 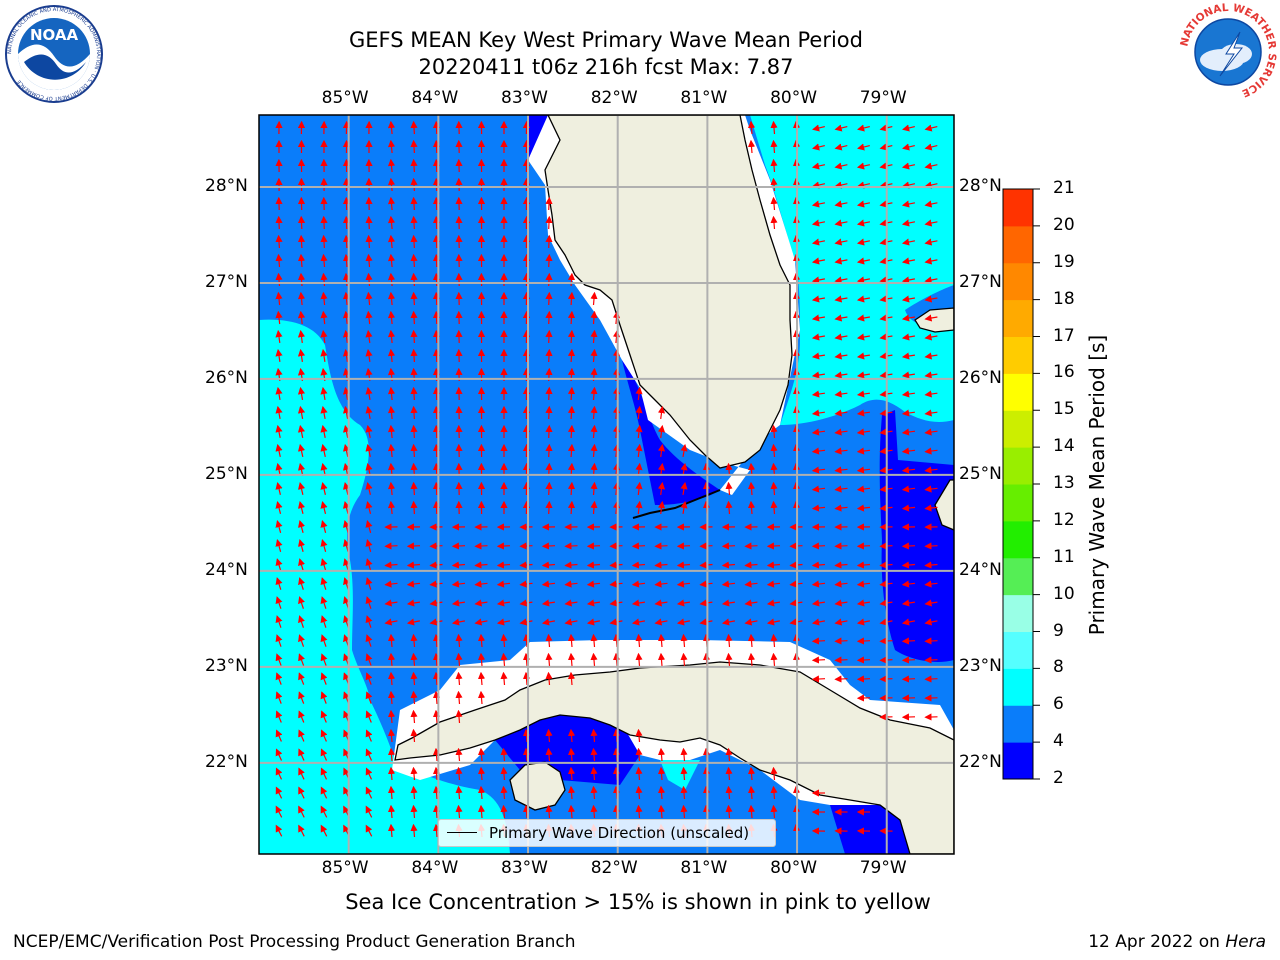 I want to click on lon-tick-label-top: 79°W, so click(x=883, y=98).